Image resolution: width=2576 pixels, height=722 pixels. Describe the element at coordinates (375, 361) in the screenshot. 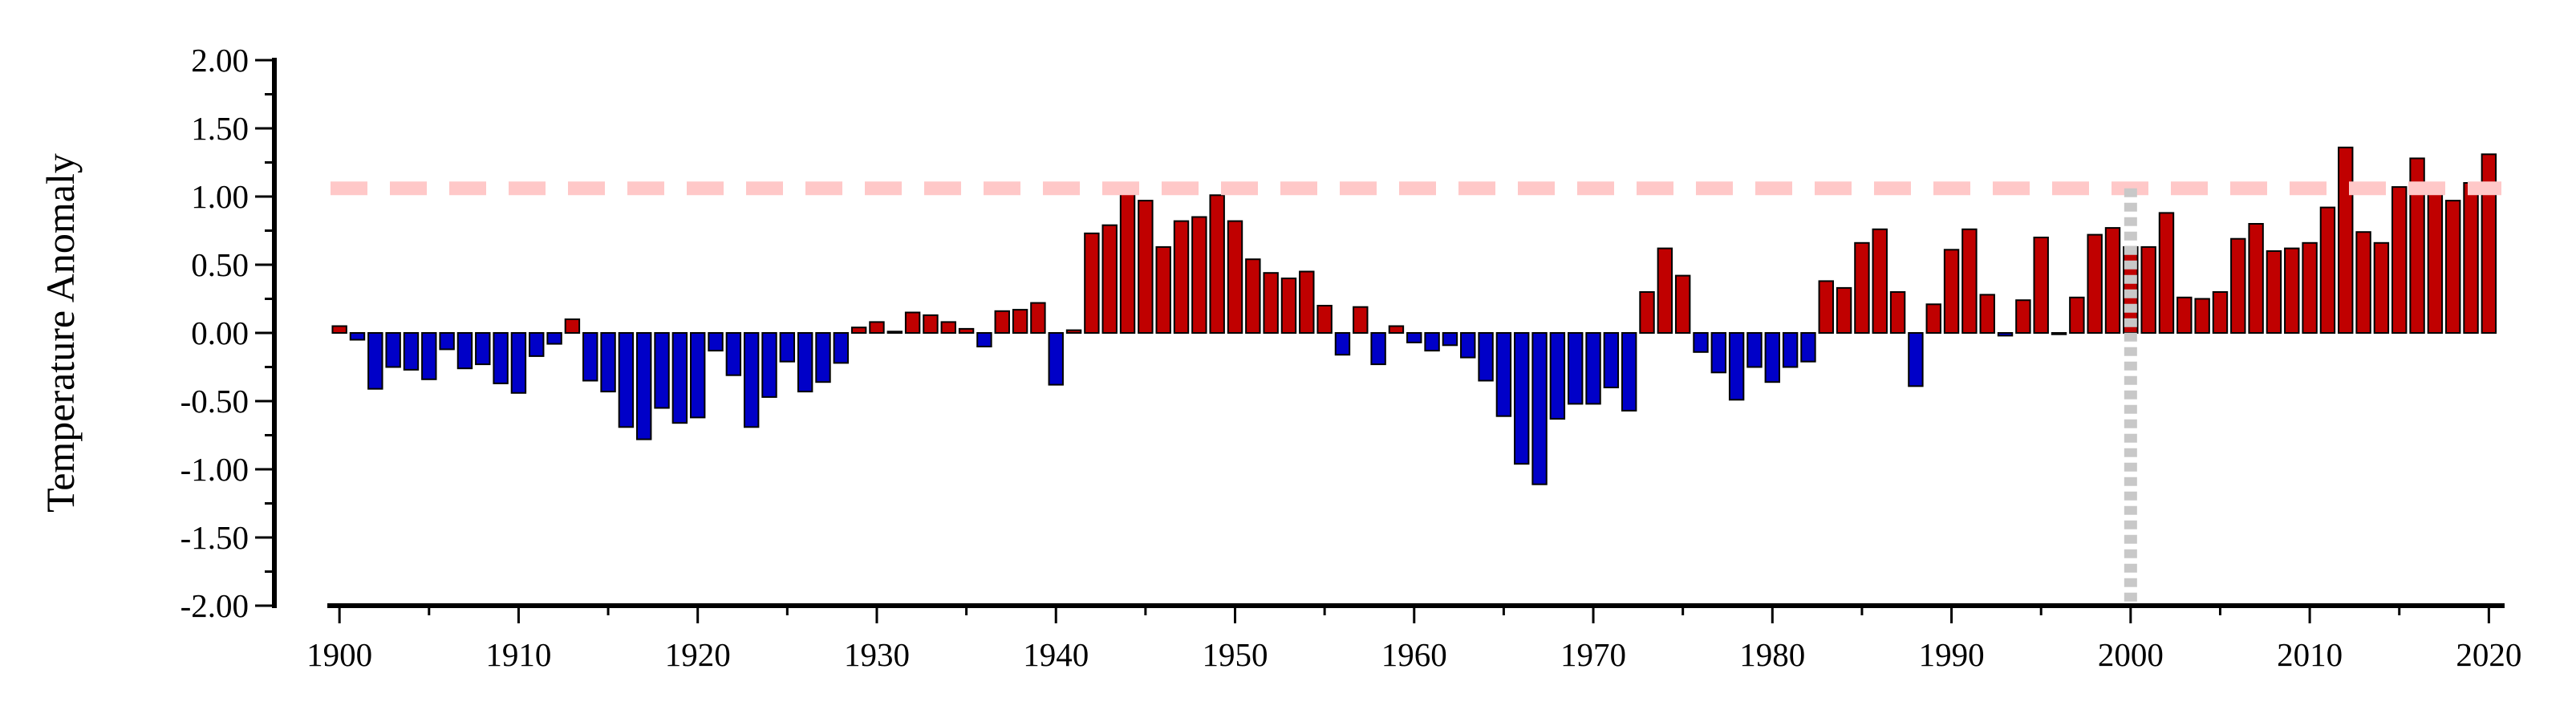

I see `bar-1902` at that location.